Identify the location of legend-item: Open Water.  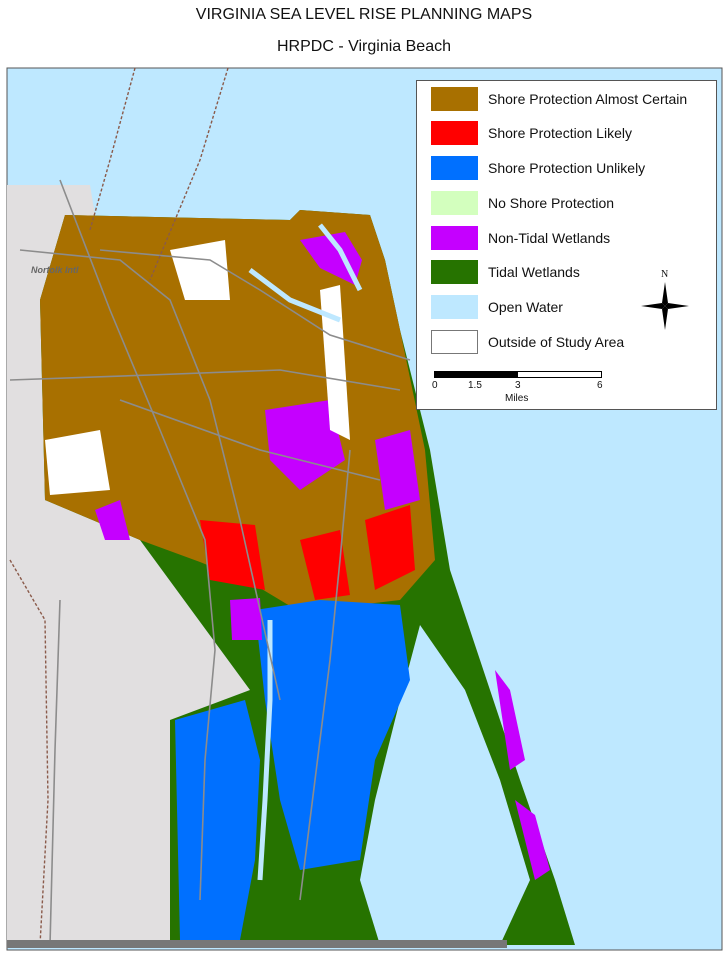
(497, 306).